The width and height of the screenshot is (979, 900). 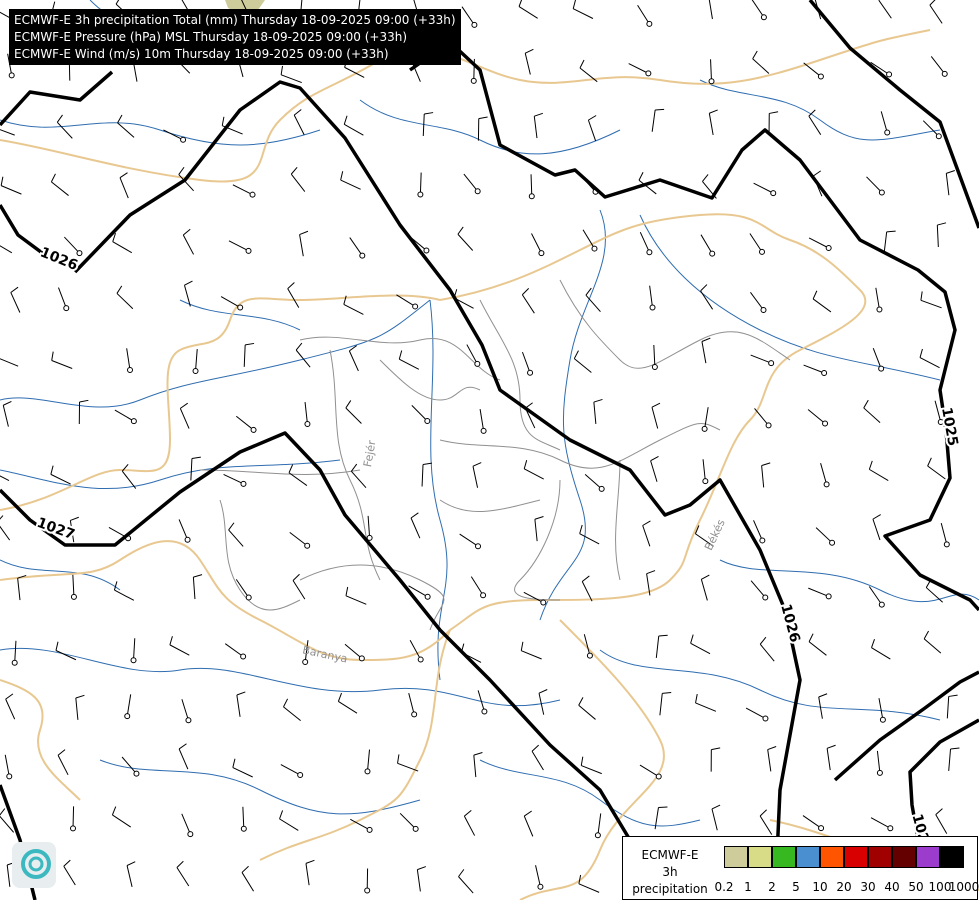 What do you see at coordinates (892, 887) in the screenshot?
I see `legend-tick: 40` at bounding box center [892, 887].